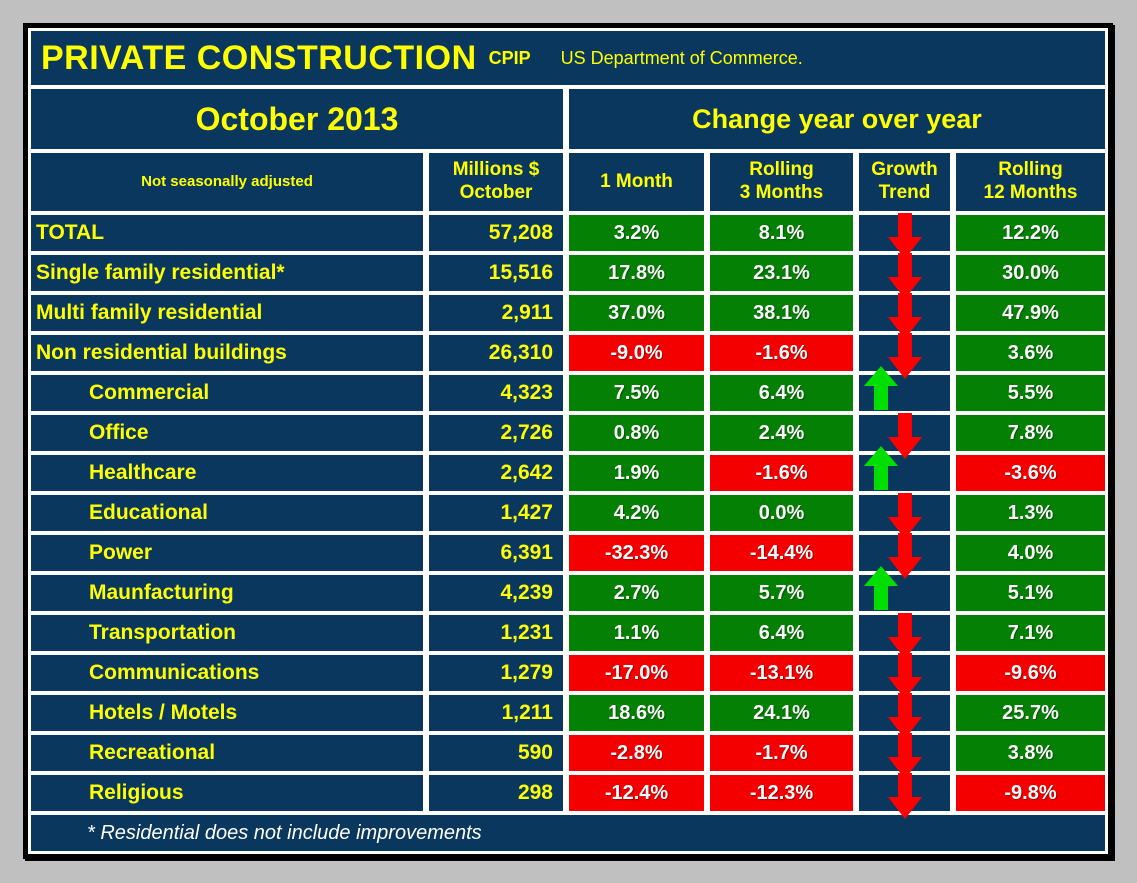 The image size is (1137, 883). What do you see at coordinates (781, 593) in the screenshot?
I see `row-pct-rolling3: 5.7%` at bounding box center [781, 593].